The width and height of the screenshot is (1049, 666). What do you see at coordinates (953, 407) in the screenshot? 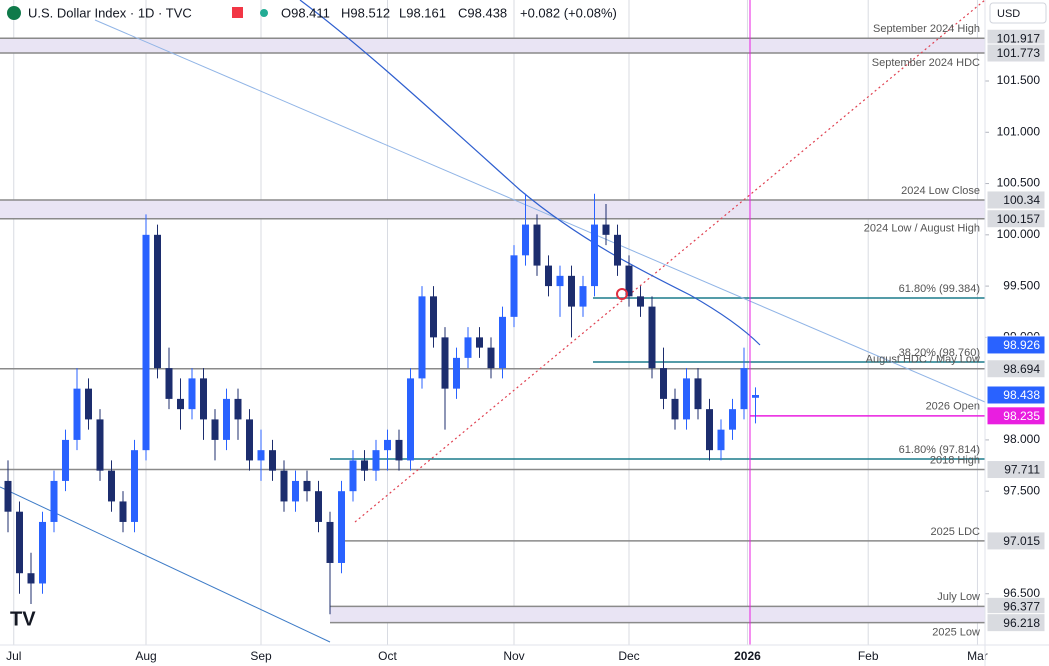
I see `level-annotation: 2026 Open` at bounding box center [953, 407].